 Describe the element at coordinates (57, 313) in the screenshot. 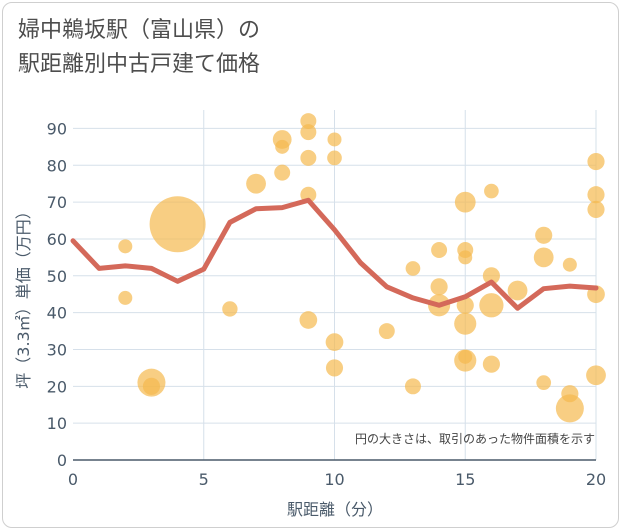

I see `y-tick-label: 40` at that location.